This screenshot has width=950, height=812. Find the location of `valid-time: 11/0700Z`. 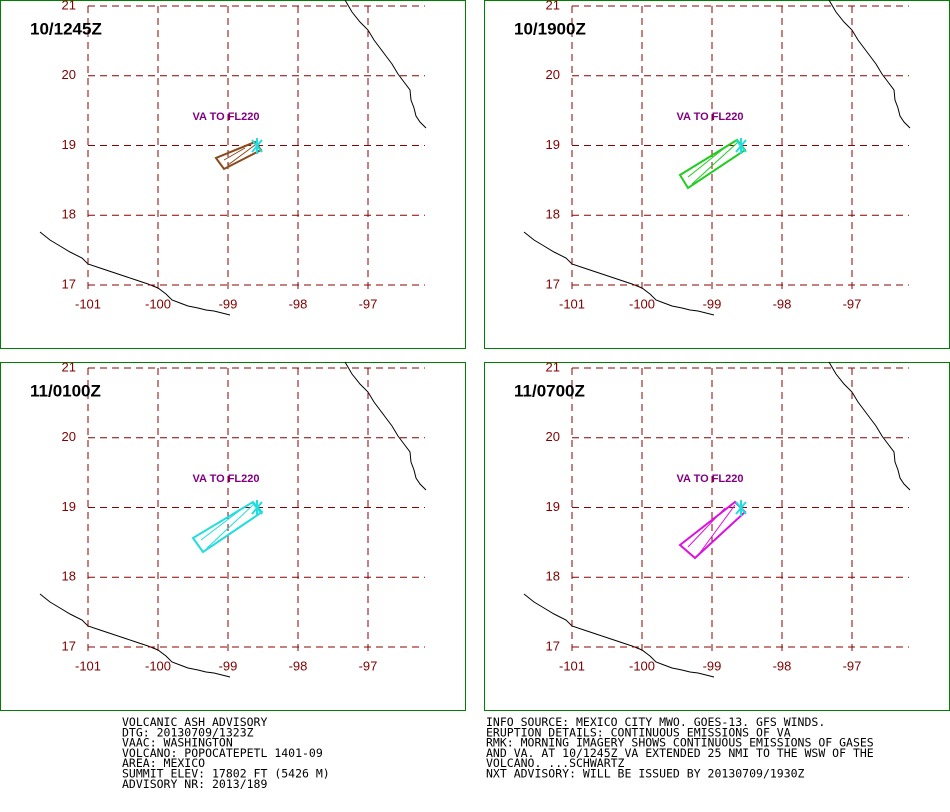

valid-time: 11/0700Z is located at coordinates (549, 390).